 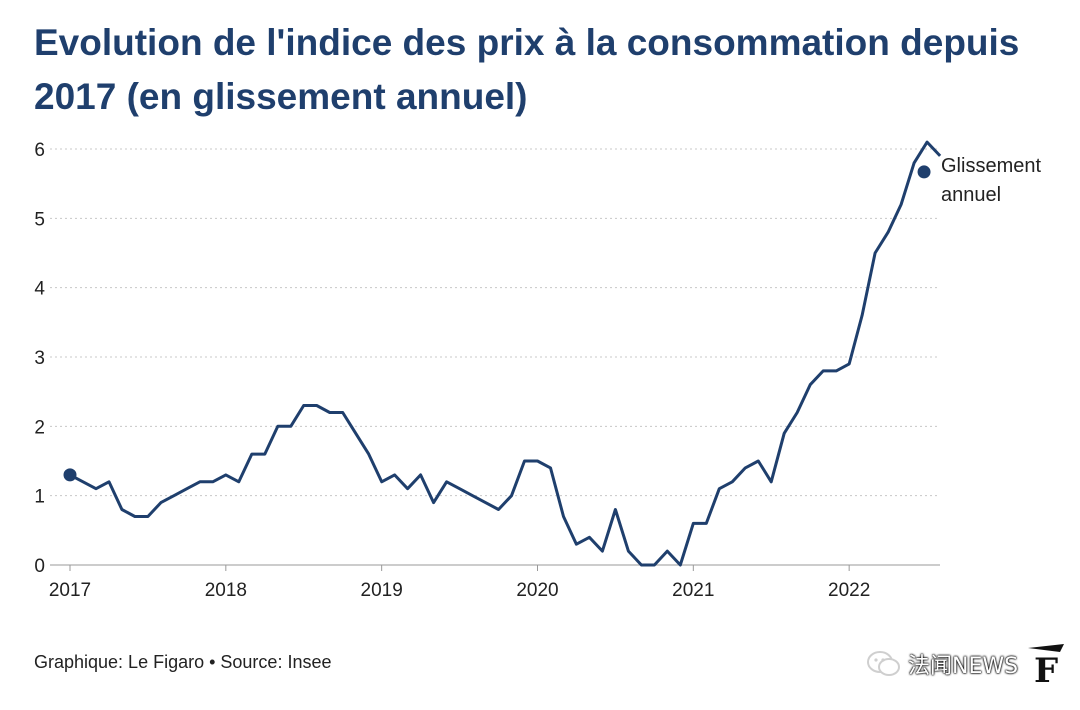 What do you see at coordinates (459, 583) in the screenshot?
I see `x-axis-ticks: 2017 2018 2019 2020 2021 2022` at bounding box center [459, 583].